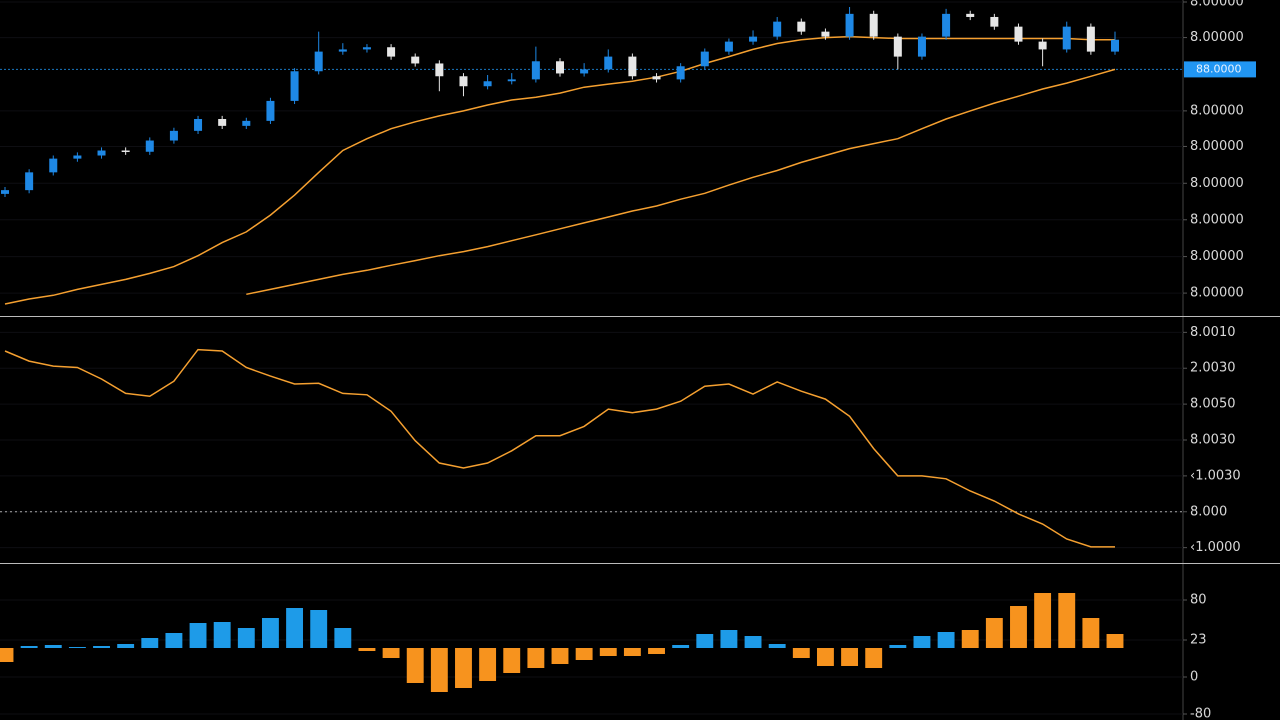 The image size is (1280, 720). Describe the element at coordinates (1213, 404) in the screenshot. I see `y-tick-label: 8.0050` at that location.